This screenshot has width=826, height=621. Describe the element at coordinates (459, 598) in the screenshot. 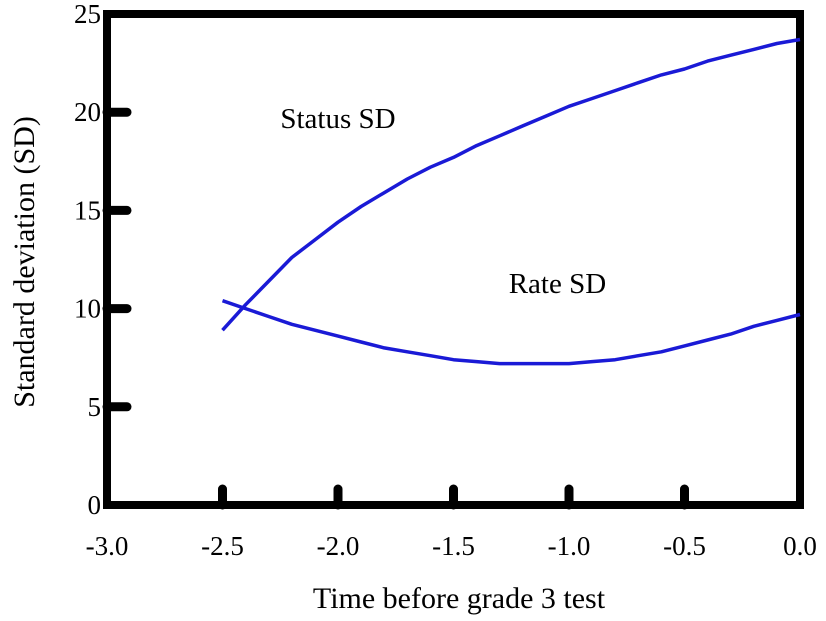

I see `x-axis-title: Time before grade 3 test` at that location.